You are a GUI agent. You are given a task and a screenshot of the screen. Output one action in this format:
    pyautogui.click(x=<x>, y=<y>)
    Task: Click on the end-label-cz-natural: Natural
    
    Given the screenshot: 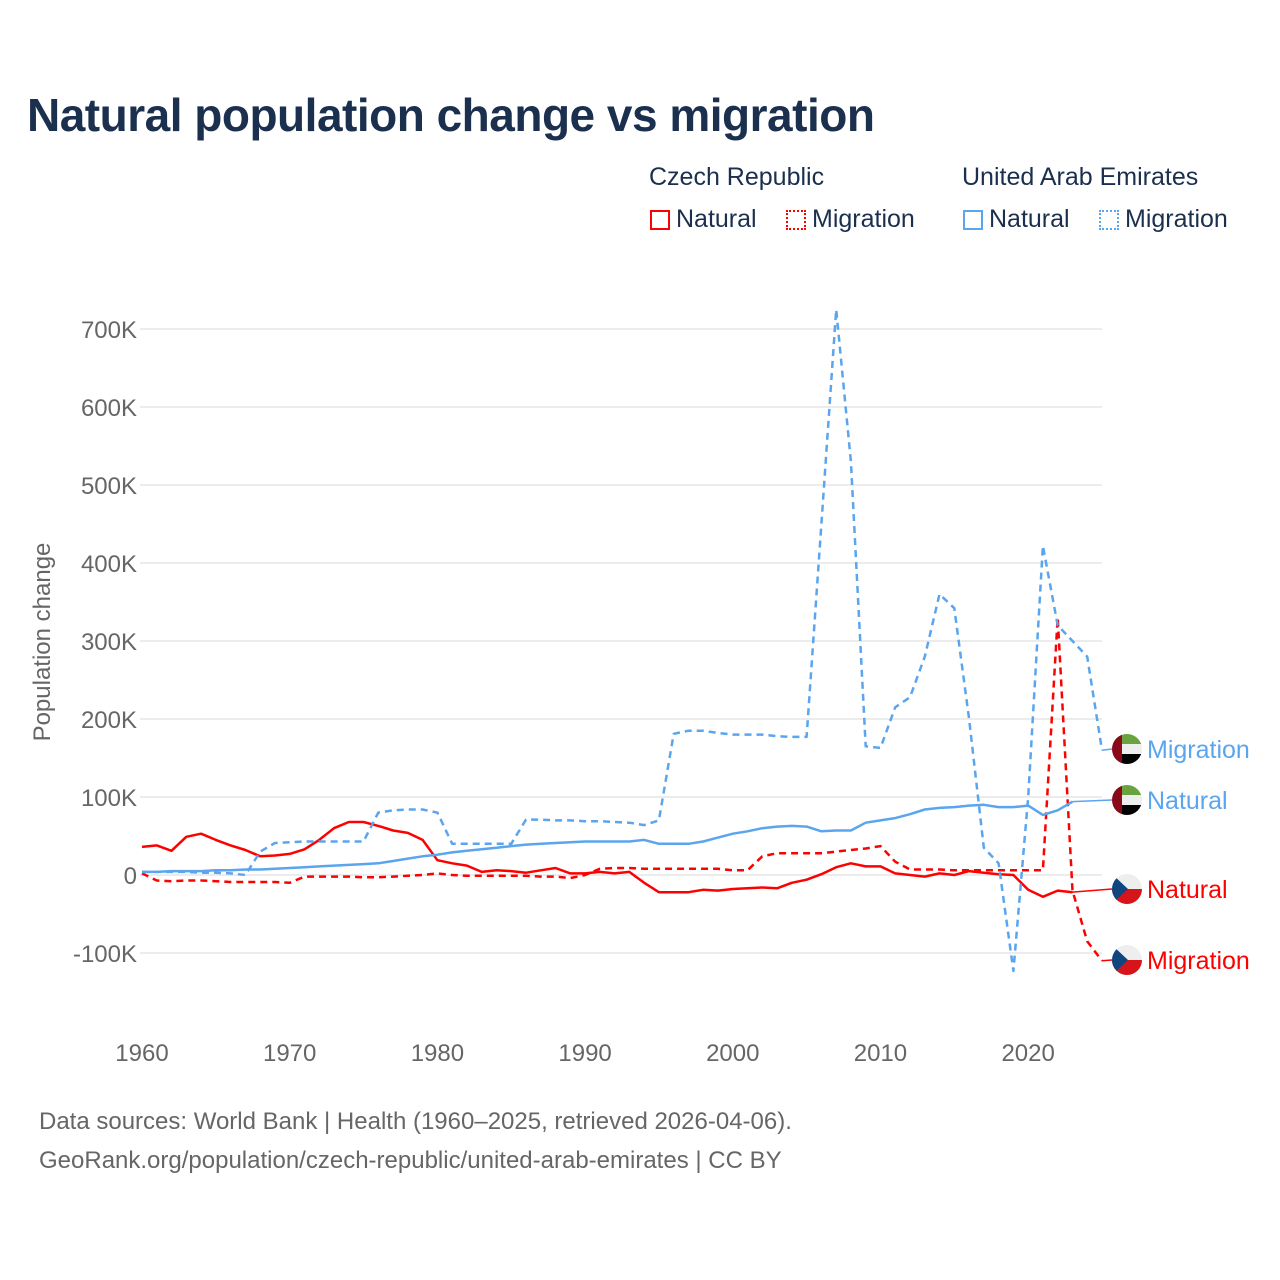 What is the action you would take?
    pyautogui.click(x=1187, y=890)
    